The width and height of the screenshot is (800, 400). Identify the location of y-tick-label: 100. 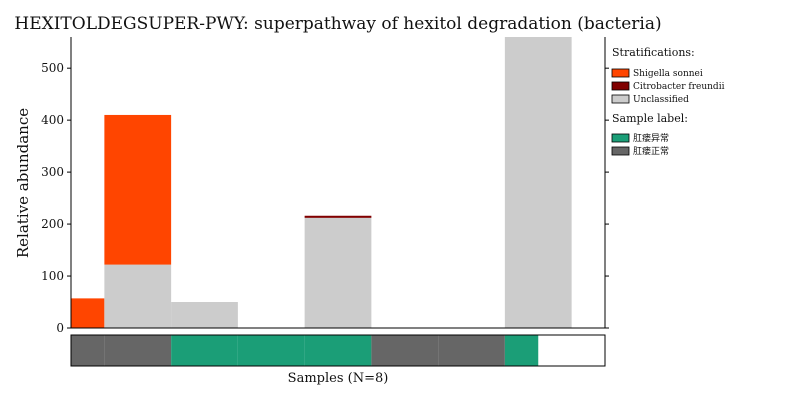
(52, 276).